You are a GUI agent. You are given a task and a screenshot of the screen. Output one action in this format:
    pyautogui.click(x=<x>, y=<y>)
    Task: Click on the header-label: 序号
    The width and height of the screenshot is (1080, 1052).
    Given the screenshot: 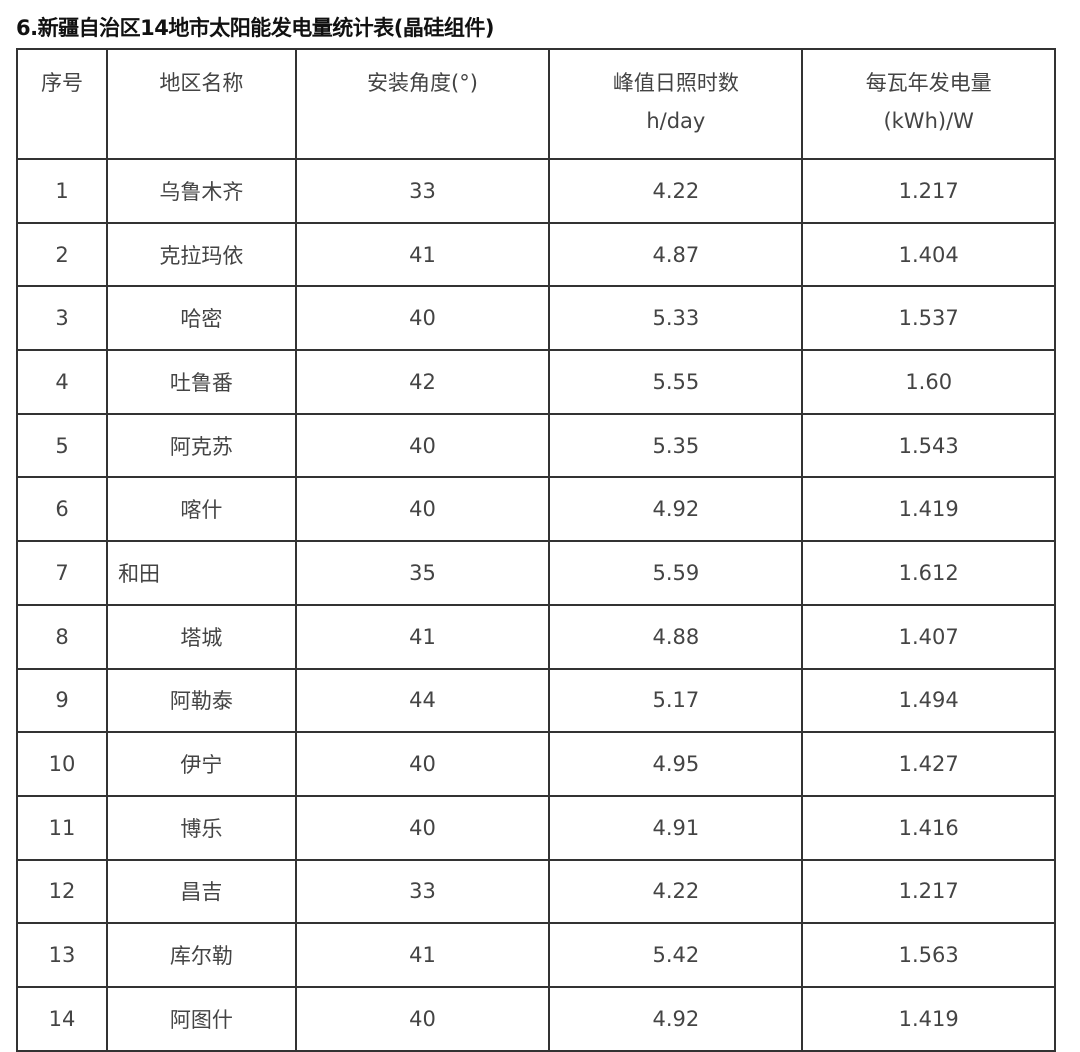 What is the action you would take?
    pyautogui.click(x=62, y=83)
    